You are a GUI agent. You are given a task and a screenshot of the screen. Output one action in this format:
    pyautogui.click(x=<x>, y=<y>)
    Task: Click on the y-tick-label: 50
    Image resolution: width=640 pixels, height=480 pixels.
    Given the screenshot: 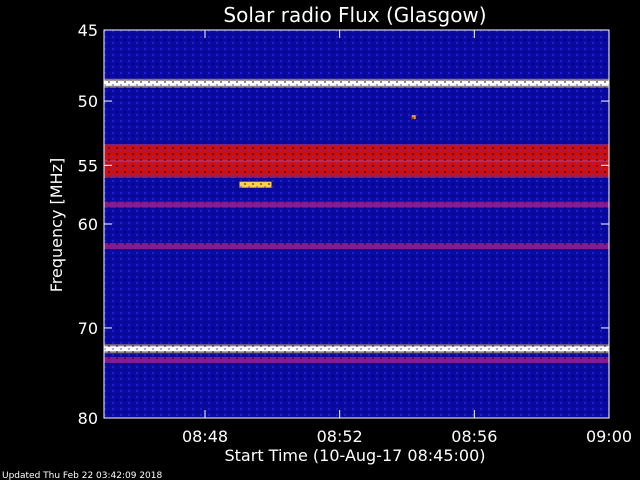 What is the action you would take?
    pyautogui.click(x=88, y=101)
    